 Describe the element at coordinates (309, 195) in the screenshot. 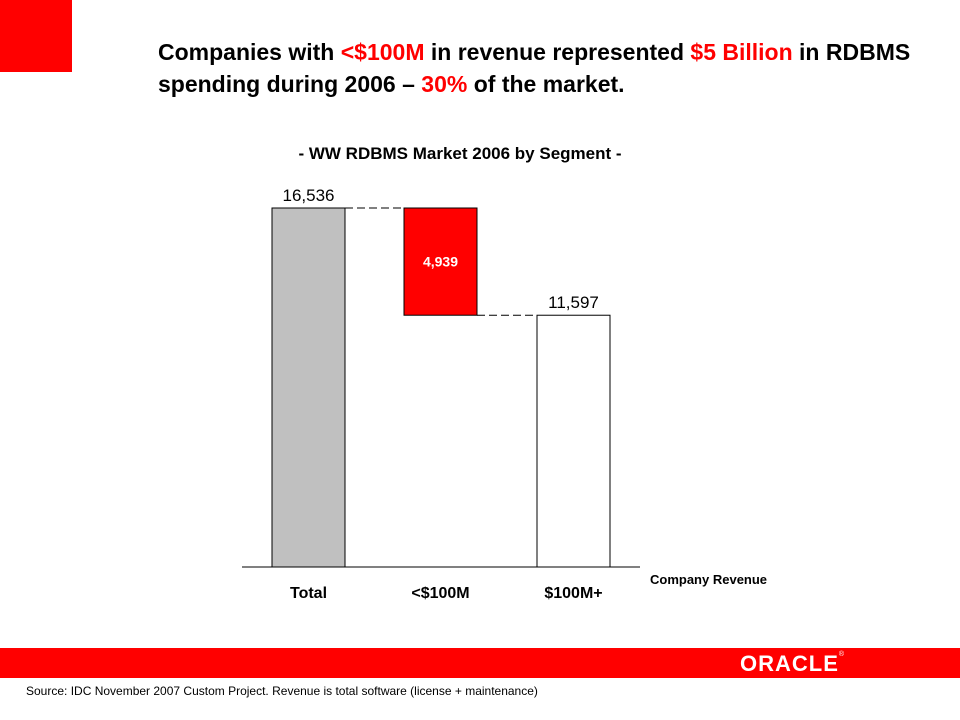

I see `data-label-total: 16,536` at that location.